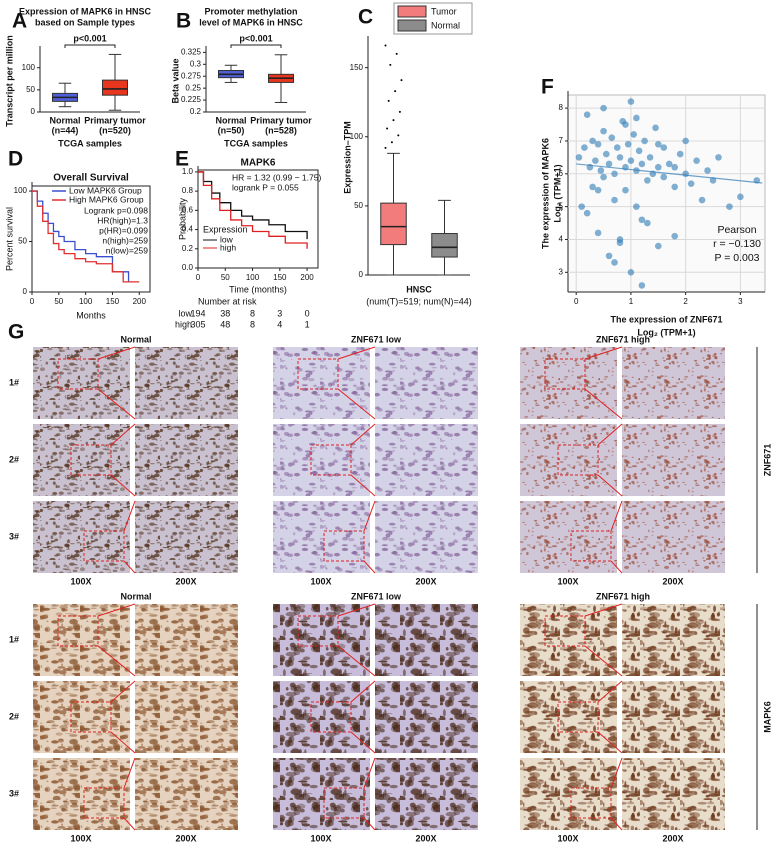  Describe the element at coordinates (419, 301) in the screenshot. I see `subtitle: (num(T)=519; num(N)=44)` at that location.